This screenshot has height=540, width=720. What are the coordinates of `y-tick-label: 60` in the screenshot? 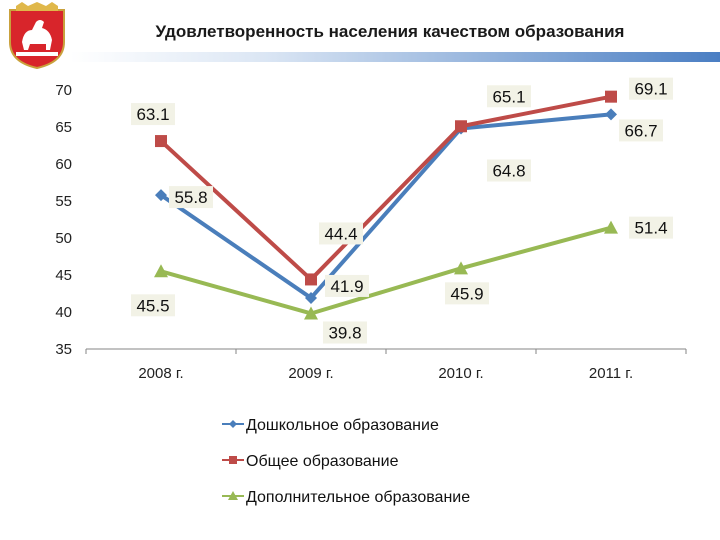 It's located at (63, 164).